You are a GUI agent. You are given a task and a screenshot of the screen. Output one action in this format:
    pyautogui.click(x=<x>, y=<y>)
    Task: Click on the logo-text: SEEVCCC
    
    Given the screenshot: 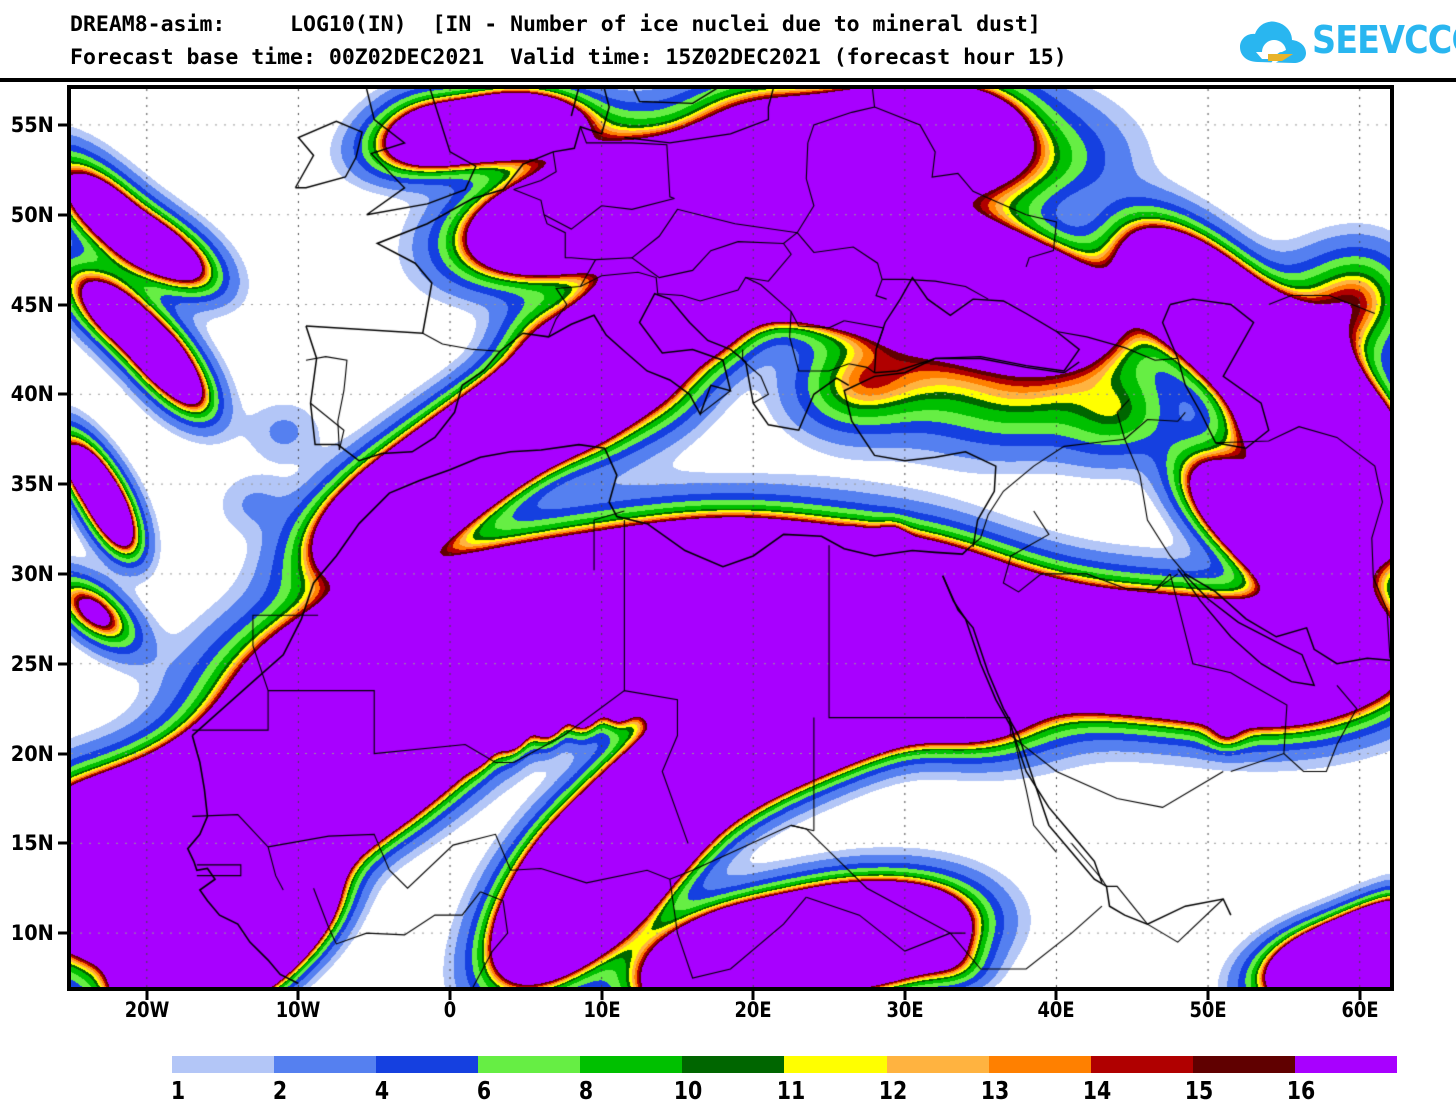 What is the action you would take?
    pyautogui.click(x=1384, y=40)
    